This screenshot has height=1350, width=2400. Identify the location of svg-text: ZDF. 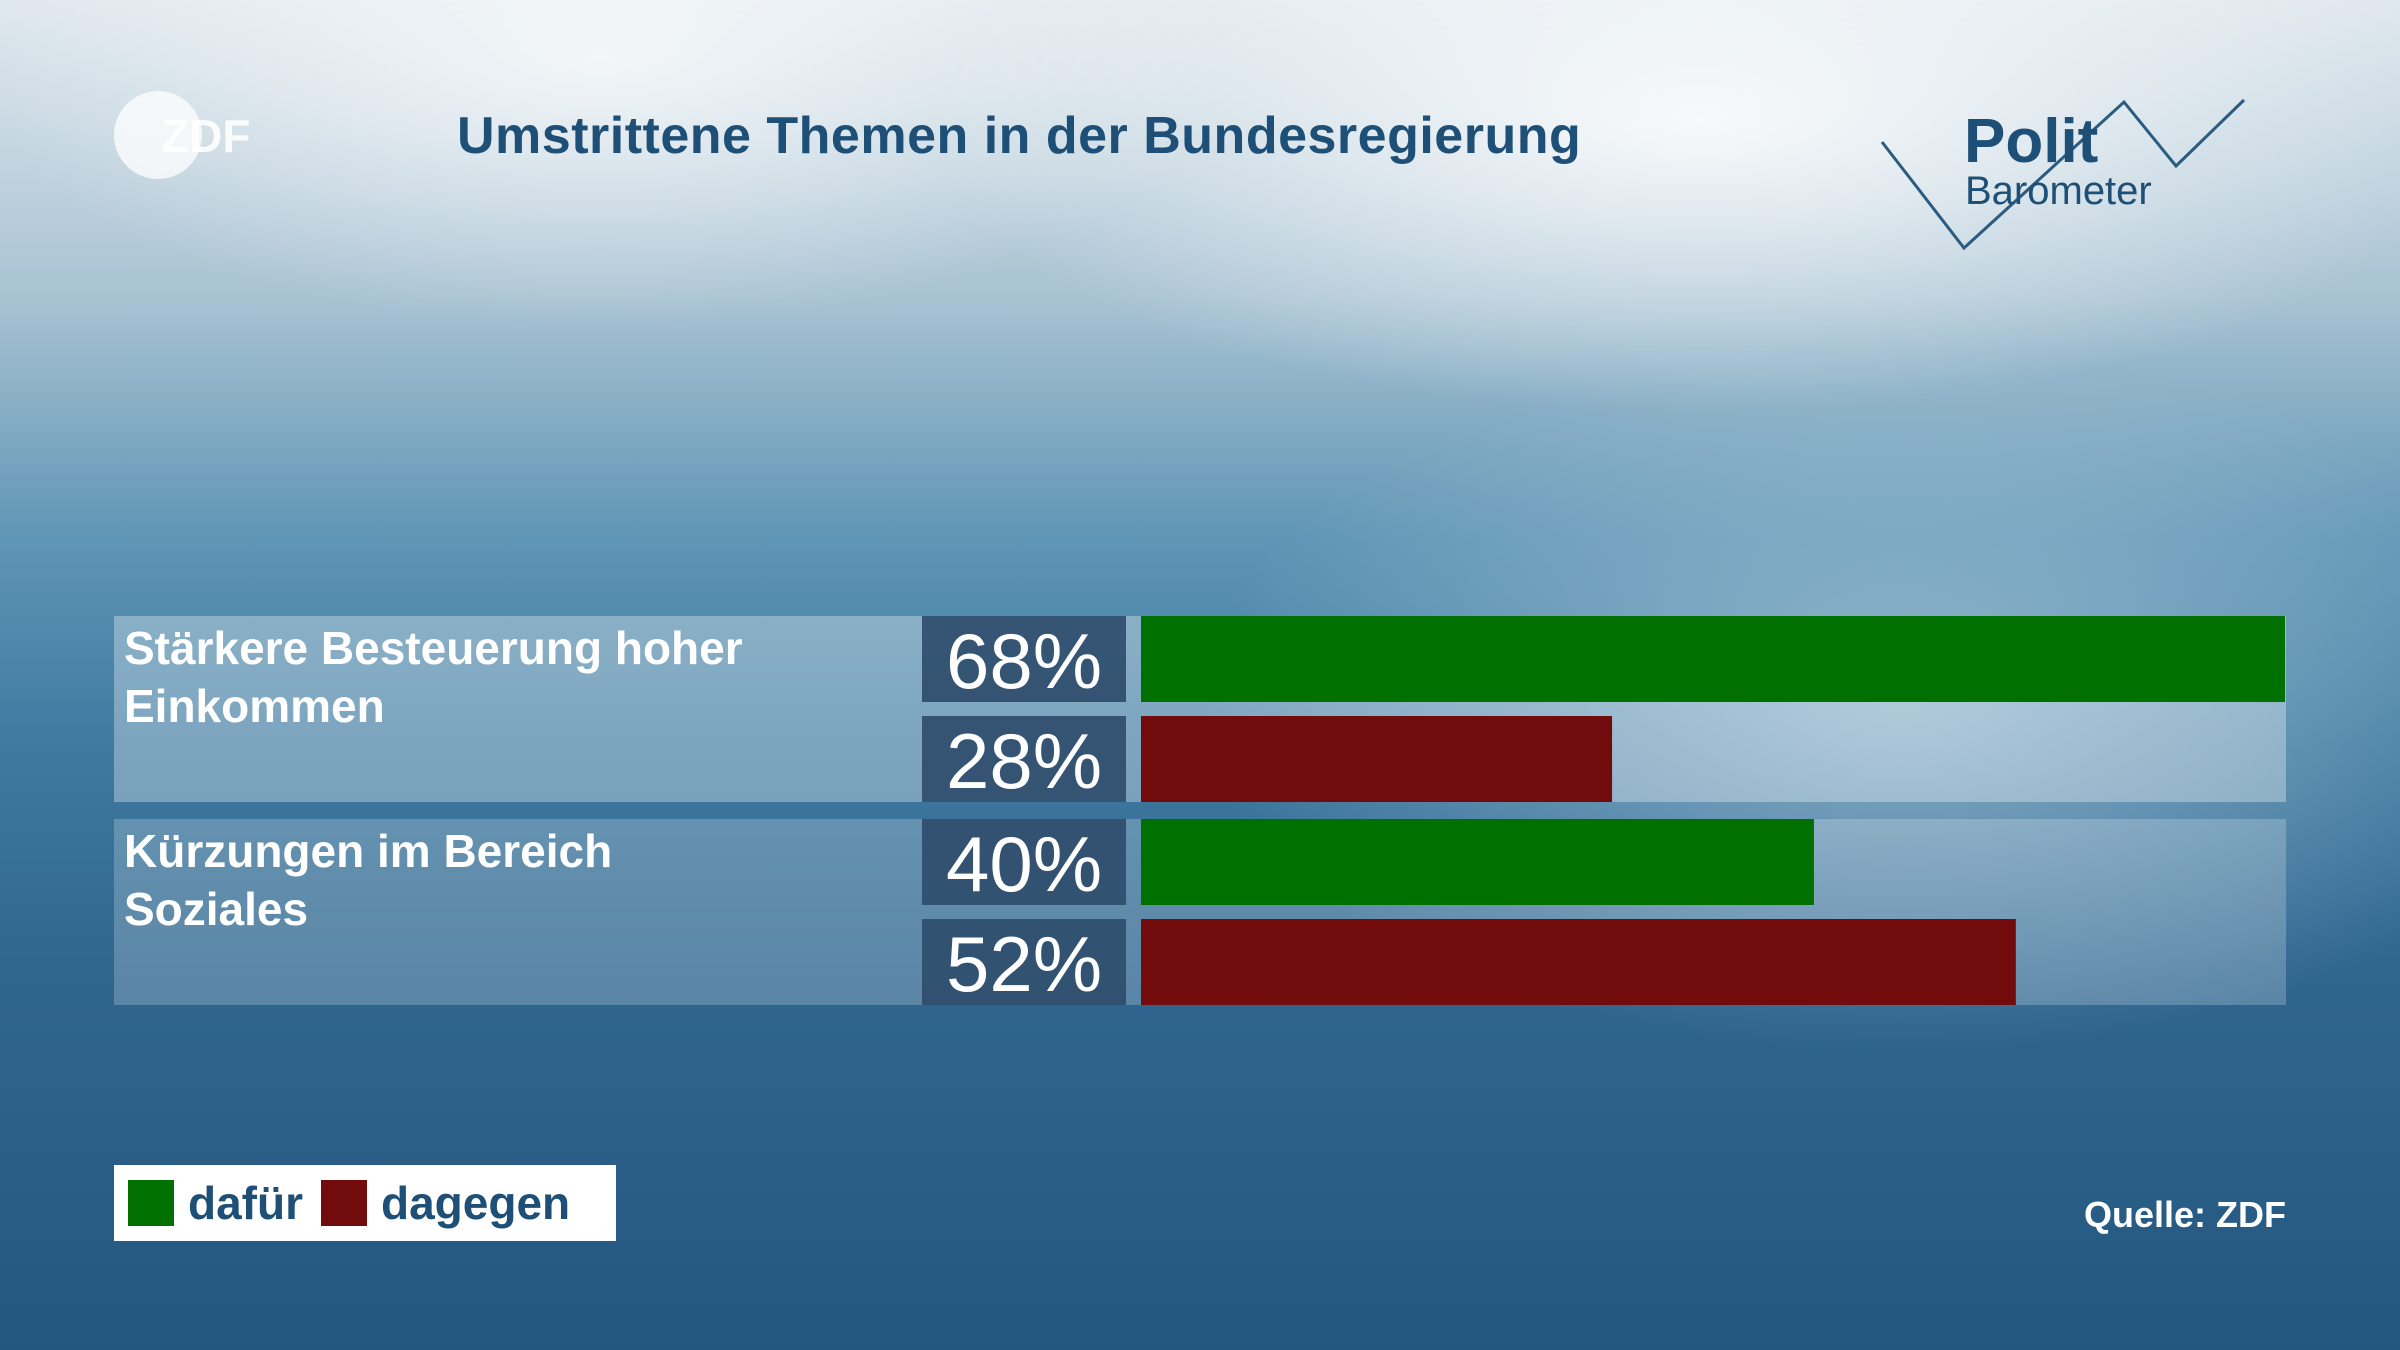
(205, 136).